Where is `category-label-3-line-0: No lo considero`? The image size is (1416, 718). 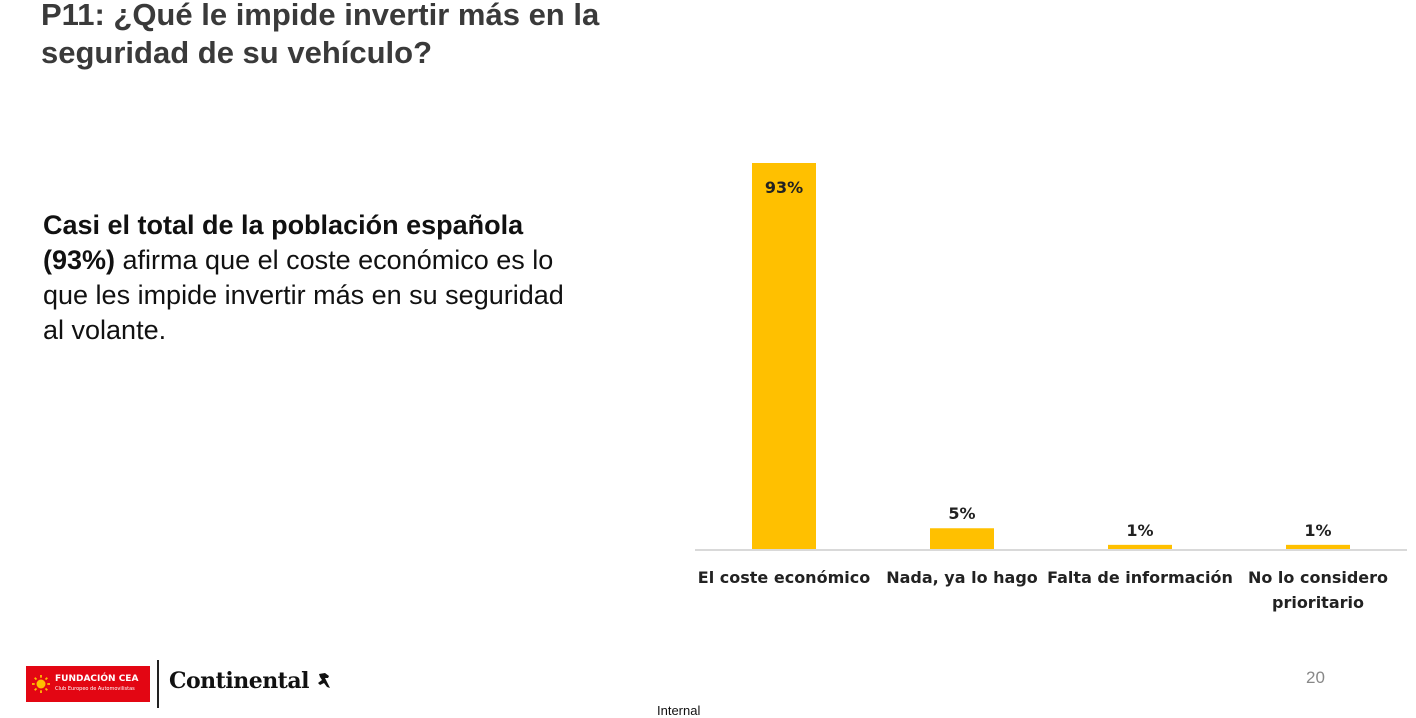
category-label-3-line-0: No lo considero is located at coordinates (1318, 577).